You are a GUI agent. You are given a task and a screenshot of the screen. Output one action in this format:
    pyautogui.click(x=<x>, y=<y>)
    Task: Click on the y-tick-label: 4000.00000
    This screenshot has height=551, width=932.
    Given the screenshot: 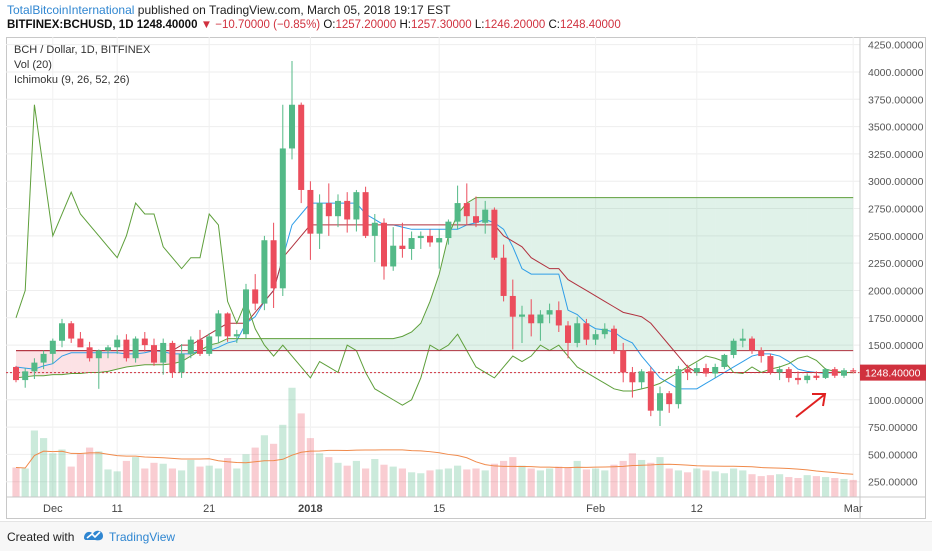 What is the action you would take?
    pyautogui.click(x=896, y=73)
    